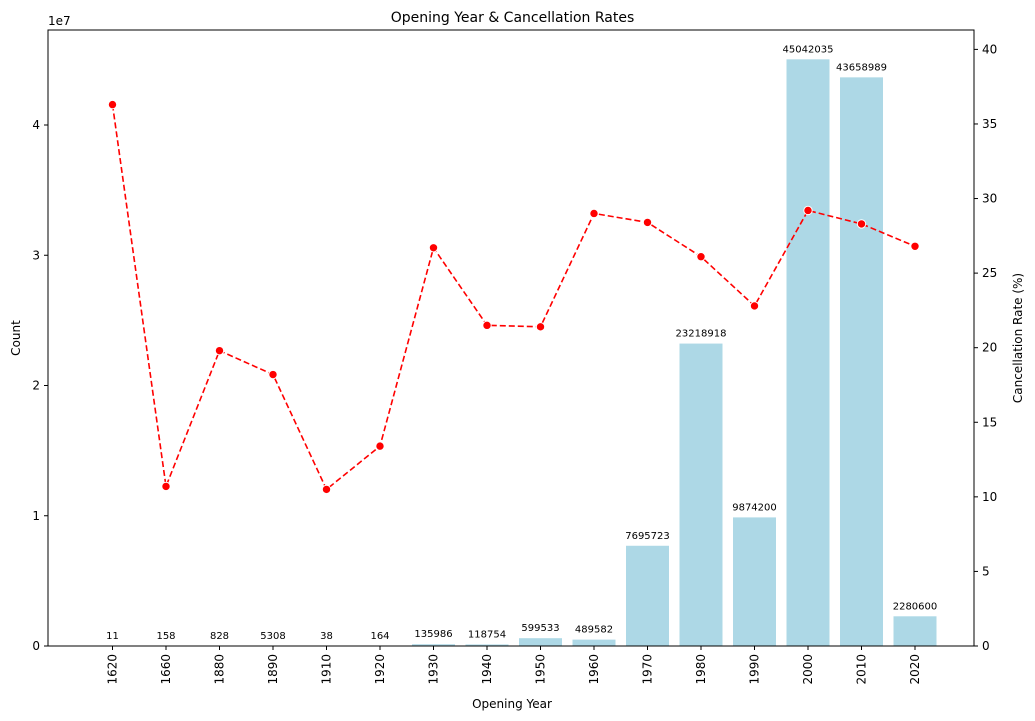 The height and width of the screenshot is (721, 1035). I want to click on bar-2020, so click(915, 631).